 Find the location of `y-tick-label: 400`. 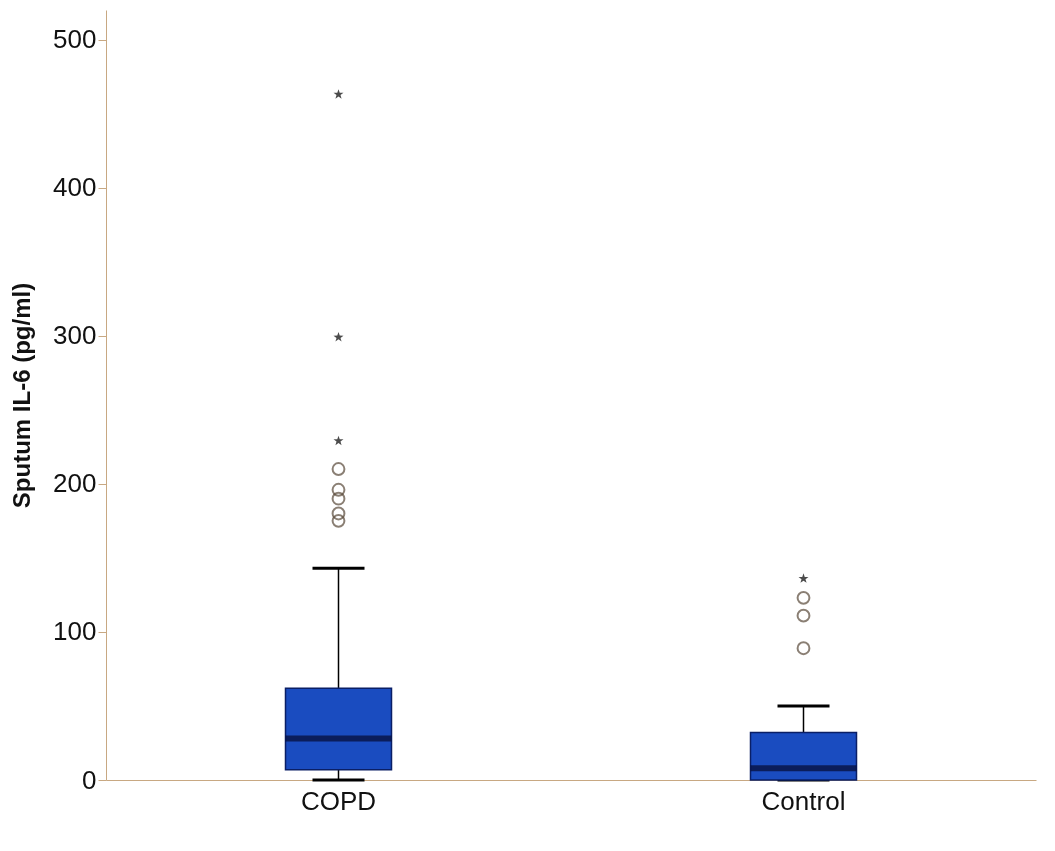

y-tick-label: 400 is located at coordinates (75, 187).